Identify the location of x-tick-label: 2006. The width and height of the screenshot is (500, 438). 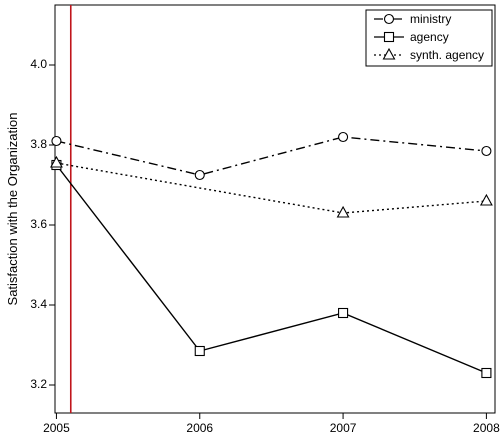
(199, 428).